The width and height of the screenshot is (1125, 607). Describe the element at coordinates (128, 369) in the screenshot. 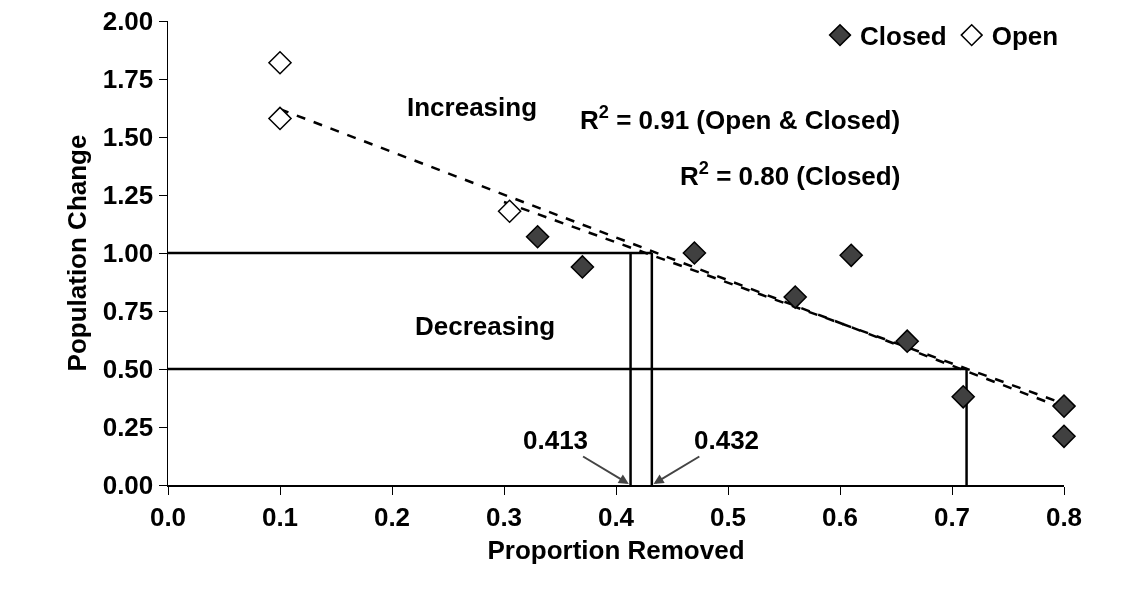

I see `y-tick-label: 0.50` at that location.